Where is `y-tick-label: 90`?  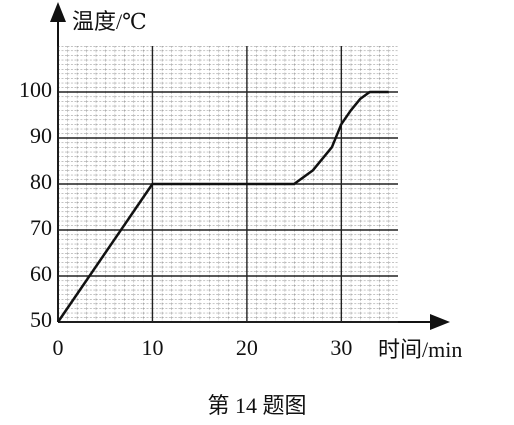
y-tick-label: 90 is located at coordinates (41, 135).